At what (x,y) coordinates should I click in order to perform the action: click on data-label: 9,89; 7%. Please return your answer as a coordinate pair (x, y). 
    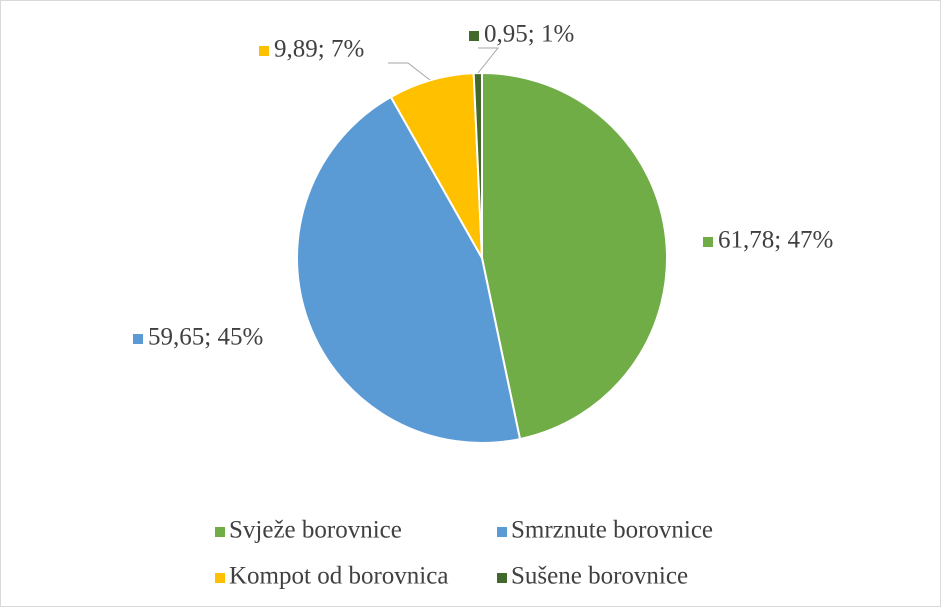
    Looking at the image, I should click on (319, 49).